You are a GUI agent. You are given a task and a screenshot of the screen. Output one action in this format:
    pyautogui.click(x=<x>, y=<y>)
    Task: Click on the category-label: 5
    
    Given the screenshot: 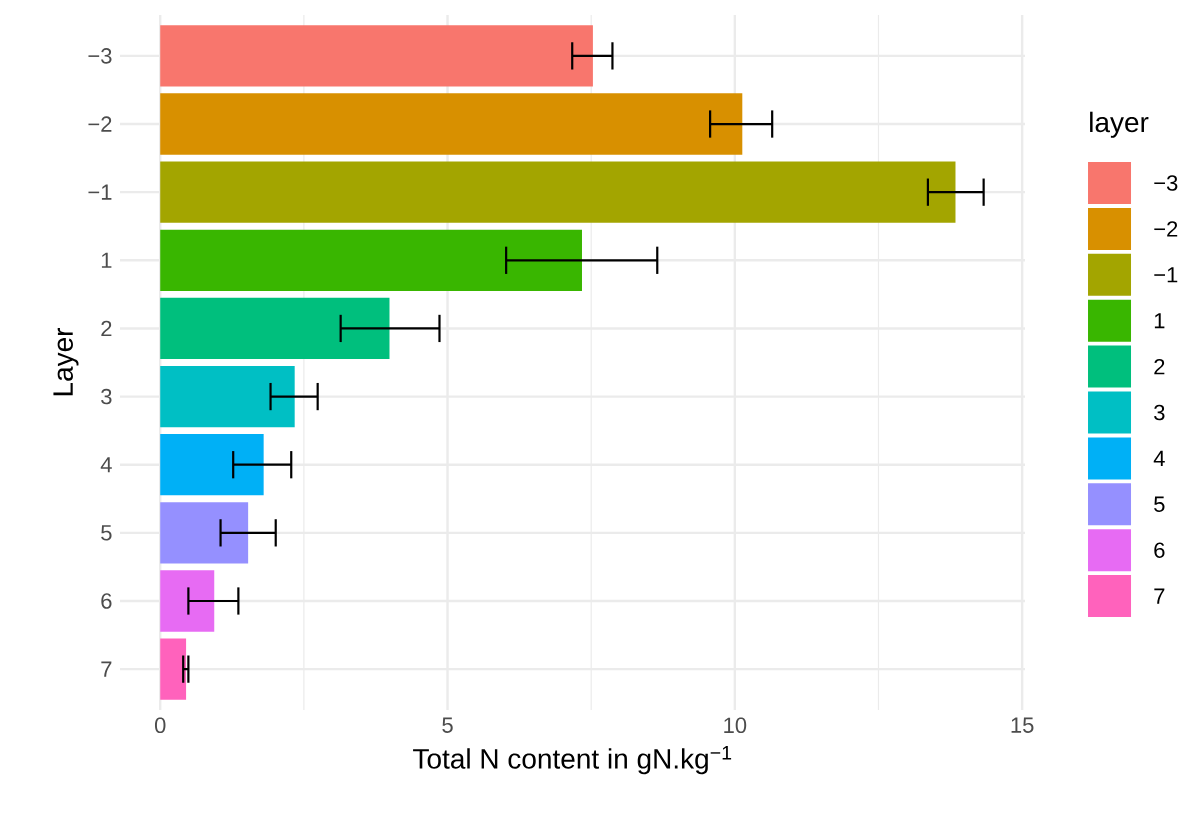 What is the action you would take?
    pyautogui.click(x=1159, y=504)
    